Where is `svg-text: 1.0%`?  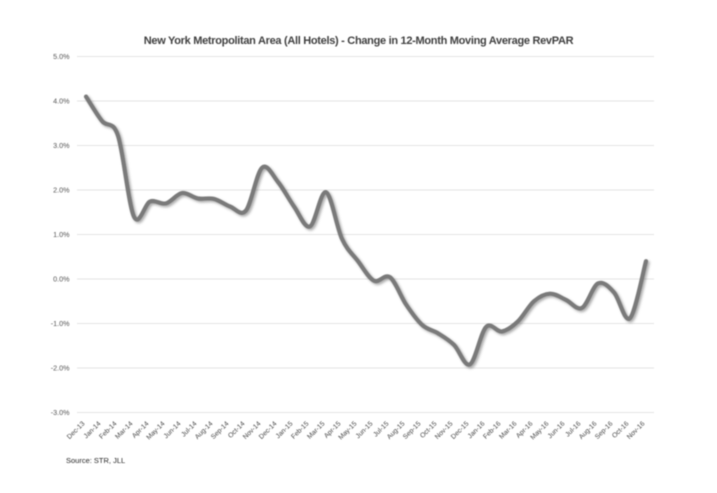
svg-text: 1.0% is located at coordinates (61, 234).